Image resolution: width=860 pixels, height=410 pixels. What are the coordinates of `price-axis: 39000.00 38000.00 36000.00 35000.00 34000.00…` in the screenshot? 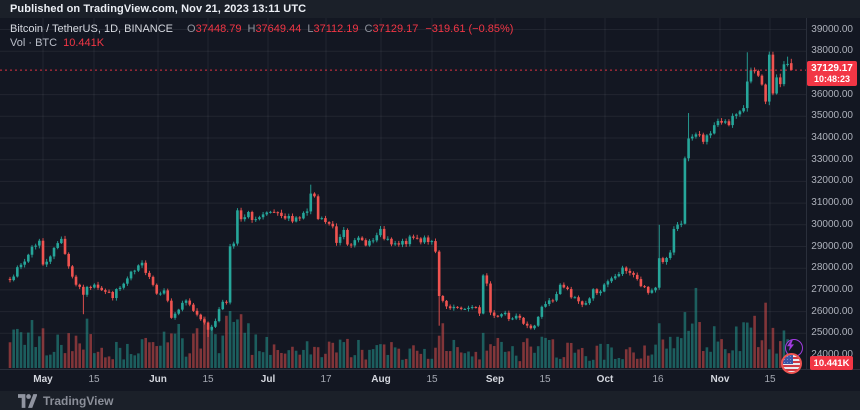 It's located at (833, 193).